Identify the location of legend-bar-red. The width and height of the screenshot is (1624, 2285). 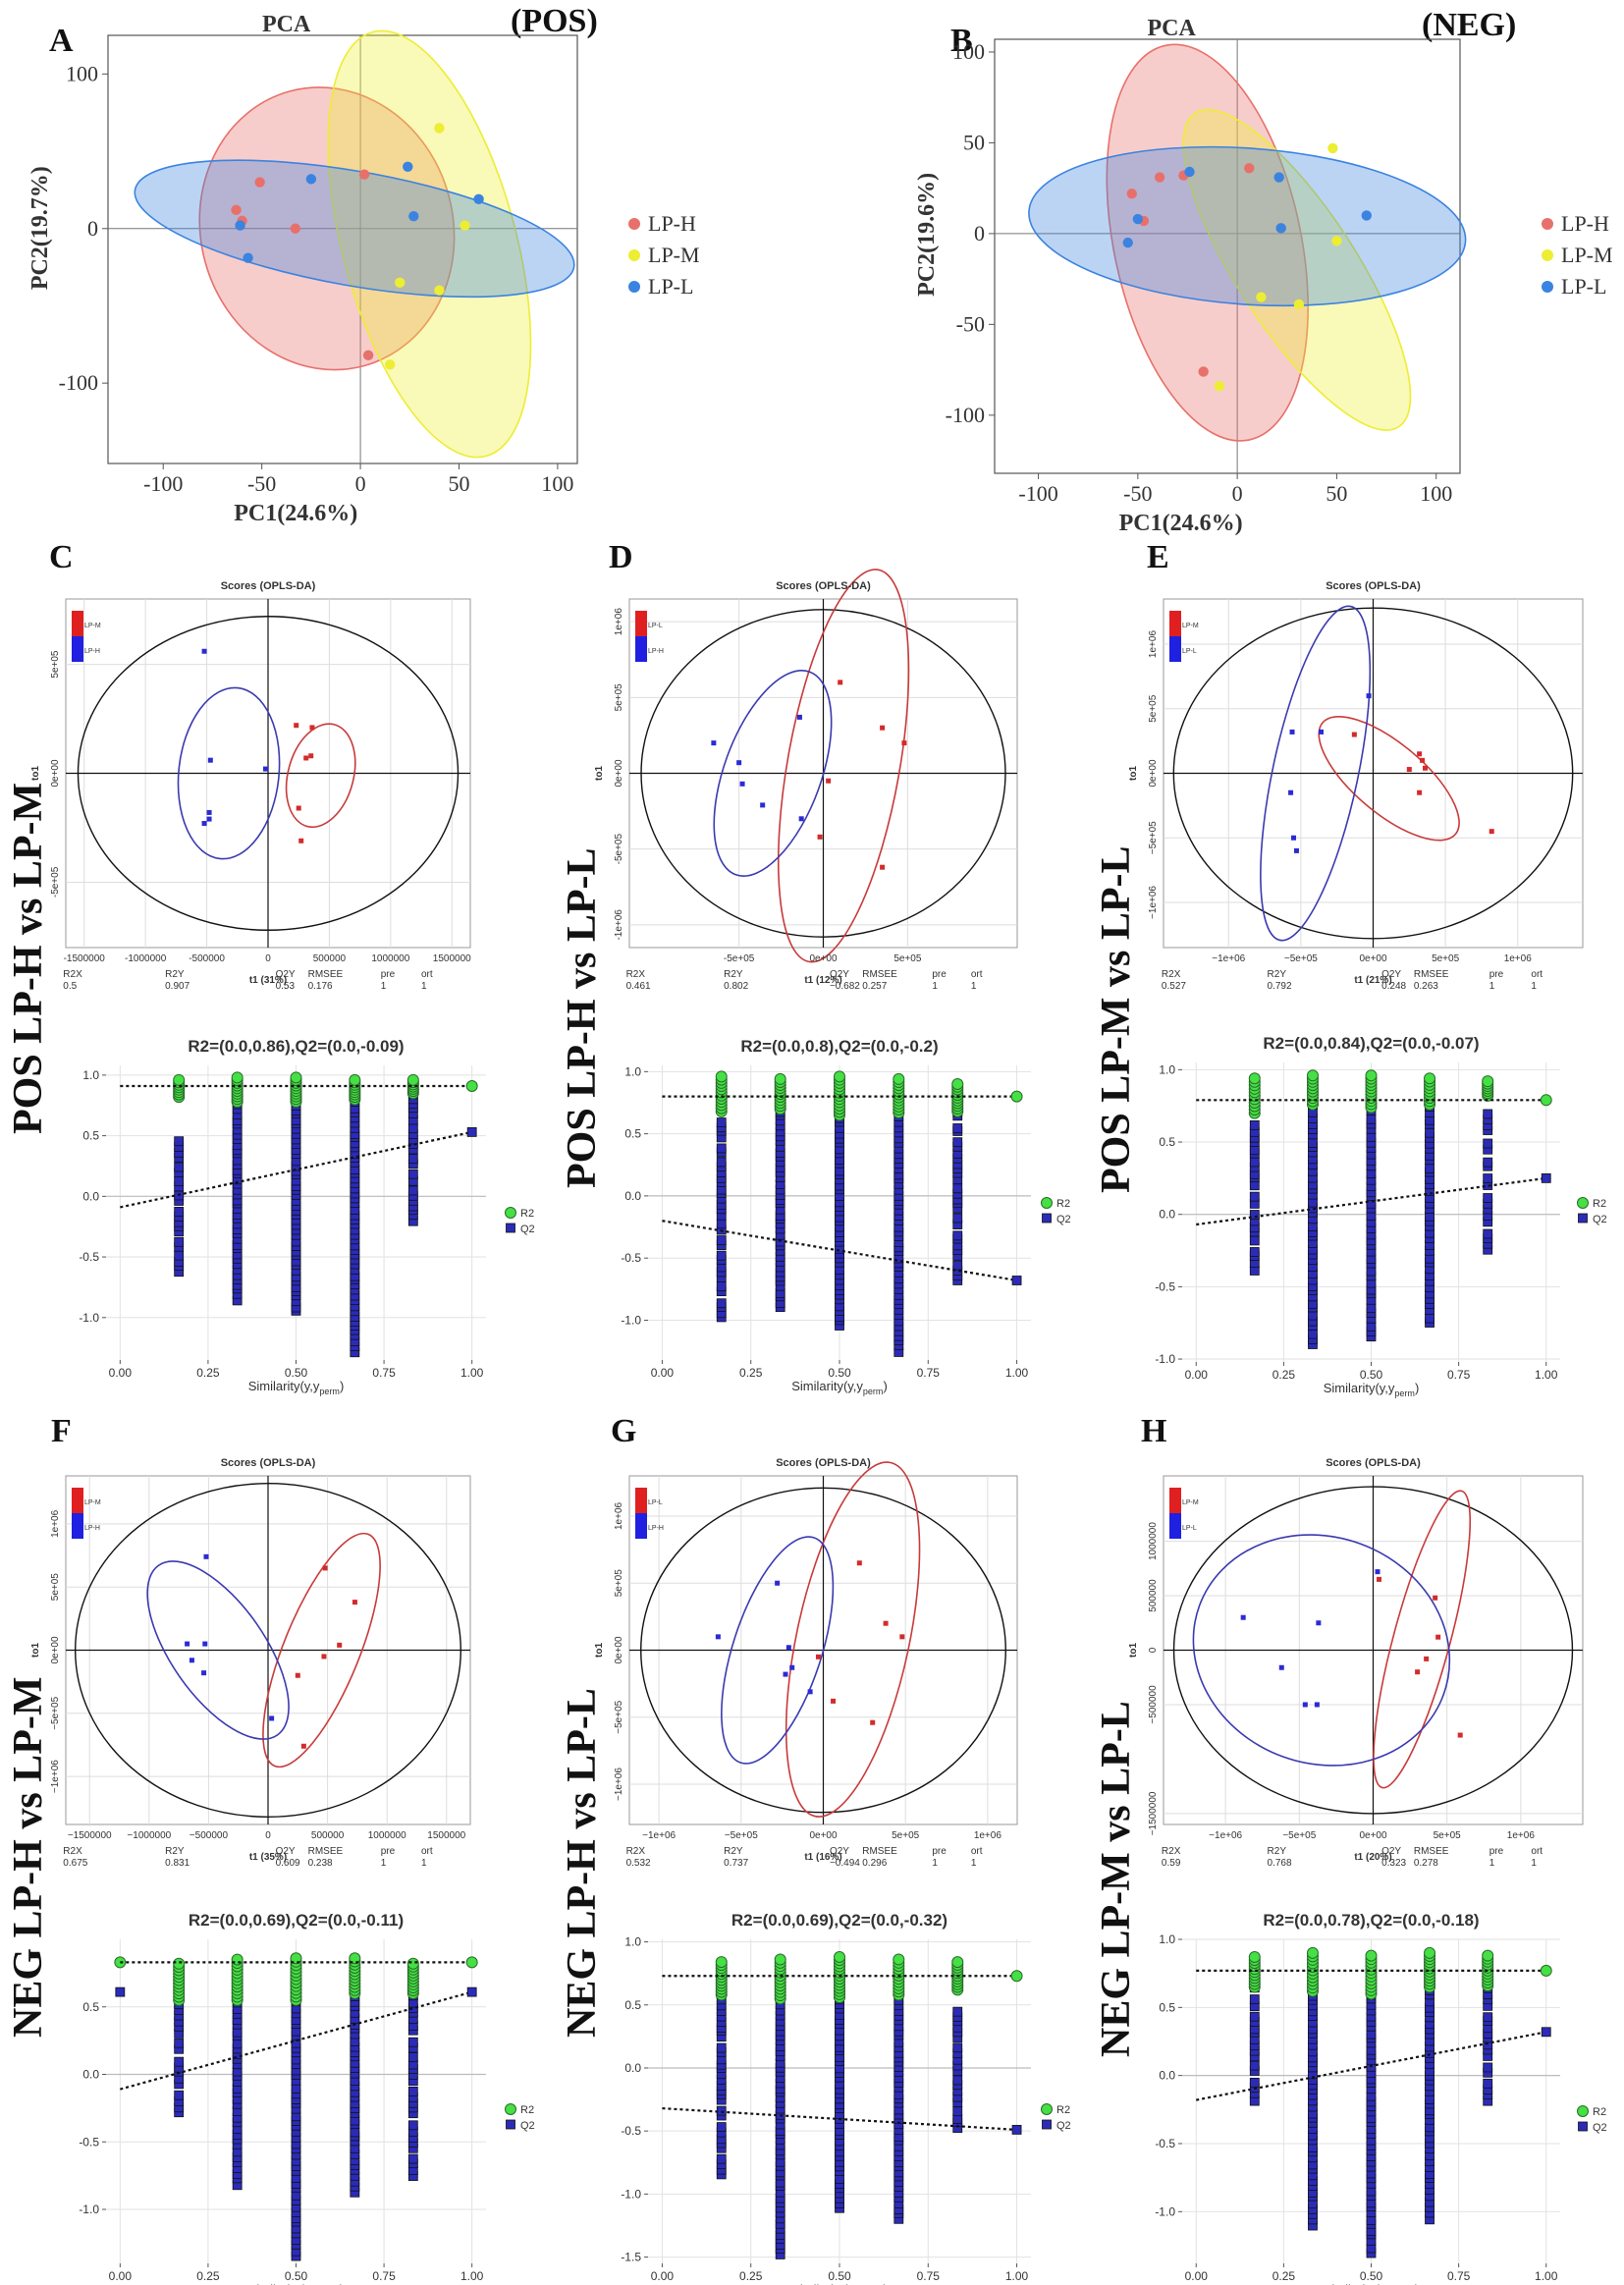
(641, 623).